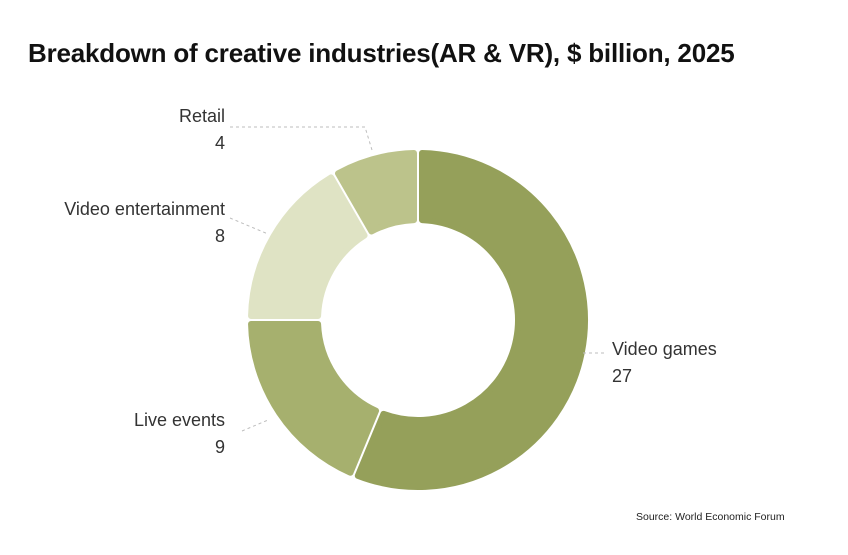  I want to click on leader-line-live-events, so click(255, 425).